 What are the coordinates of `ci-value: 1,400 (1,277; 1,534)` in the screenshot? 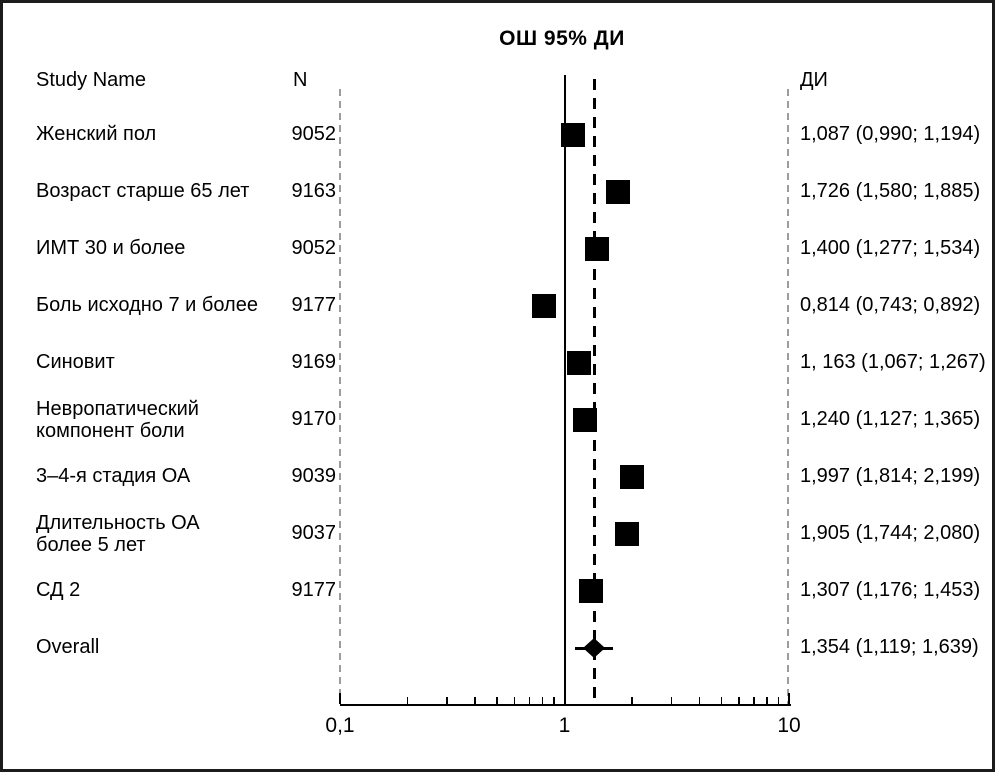 It's located at (890, 248).